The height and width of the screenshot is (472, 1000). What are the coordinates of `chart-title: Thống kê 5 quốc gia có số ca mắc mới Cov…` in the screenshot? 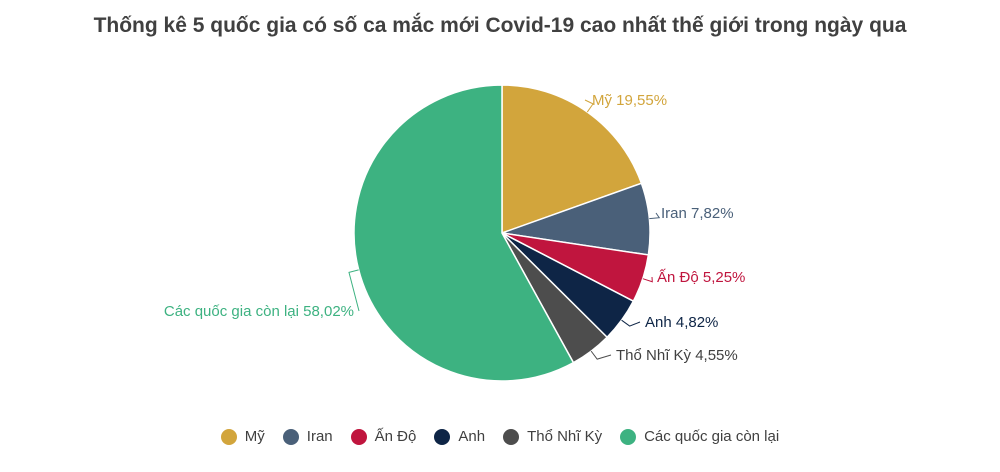 It's located at (500, 25).